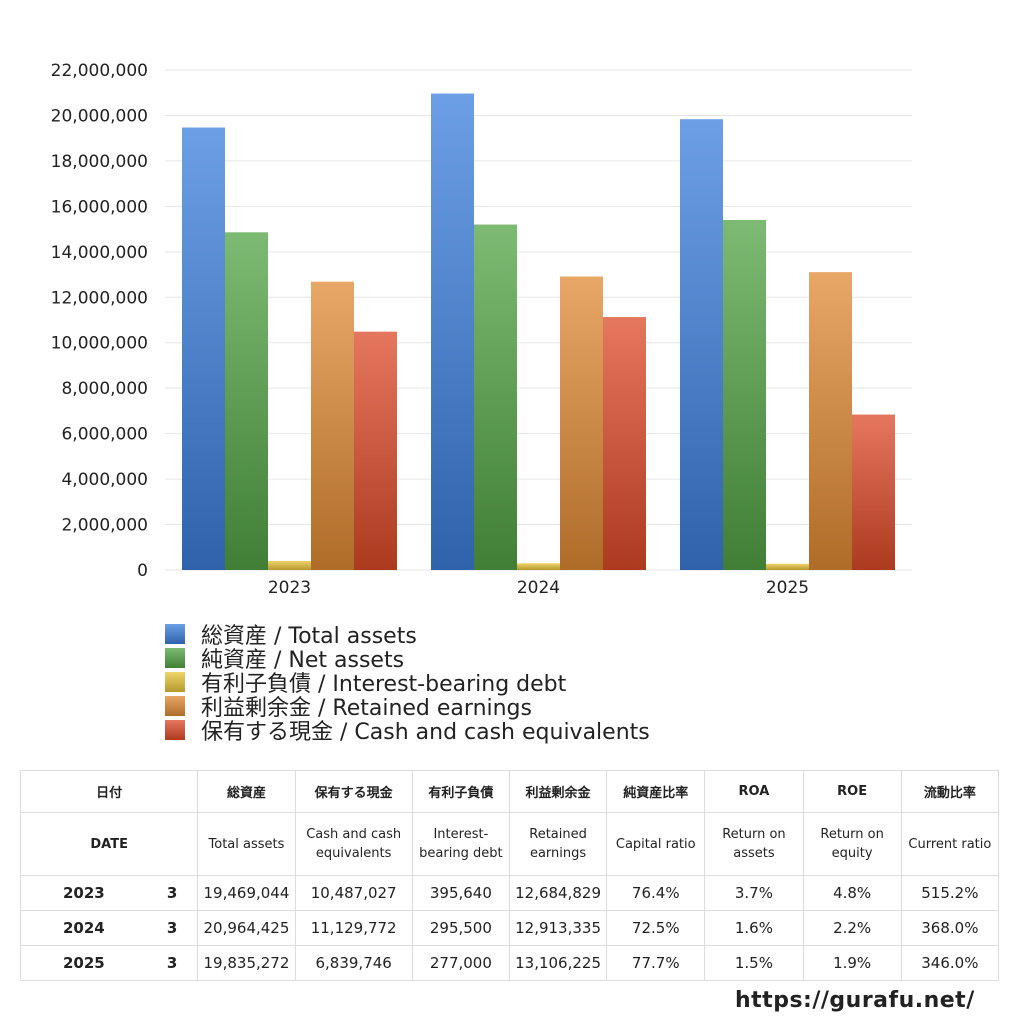 This screenshot has height=1024, width=1024. Describe the element at coordinates (309, 636) in the screenshot. I see `legend-label: 総資産 / Total assets` at that location.